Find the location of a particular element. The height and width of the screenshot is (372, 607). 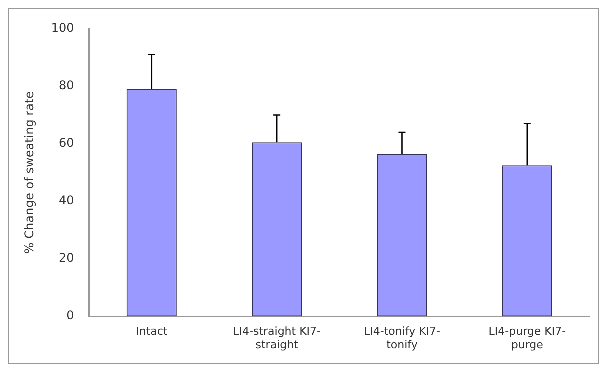

y-tick-label: 80 is located at coordinates (66, 85).